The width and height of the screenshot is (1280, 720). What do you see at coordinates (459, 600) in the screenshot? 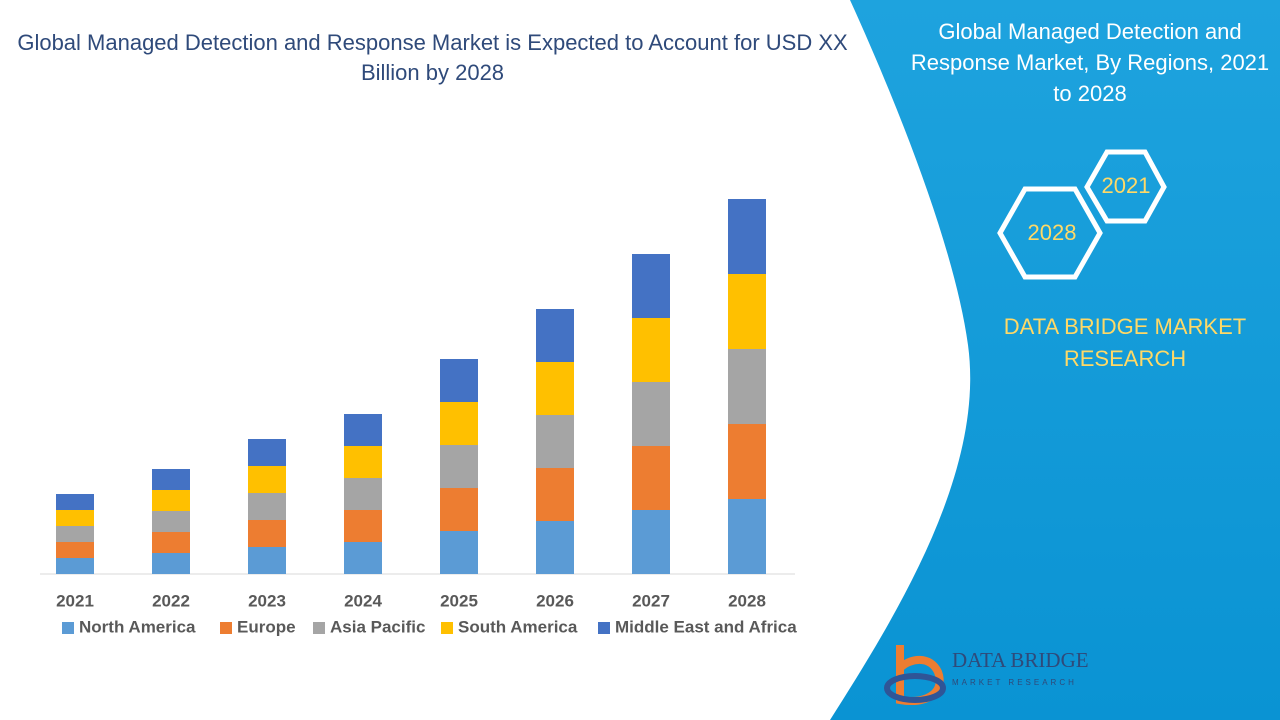
I see `x-tick-label: 2025` at bounding box center [459, 600].